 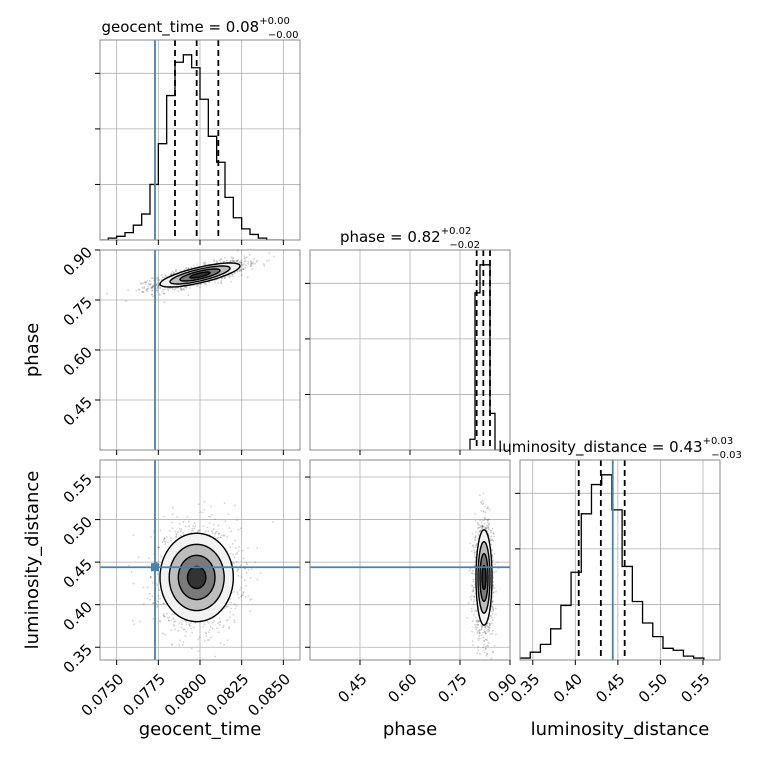 I want to click on y-tick-label: 0.50, so click(x=78, y=531).